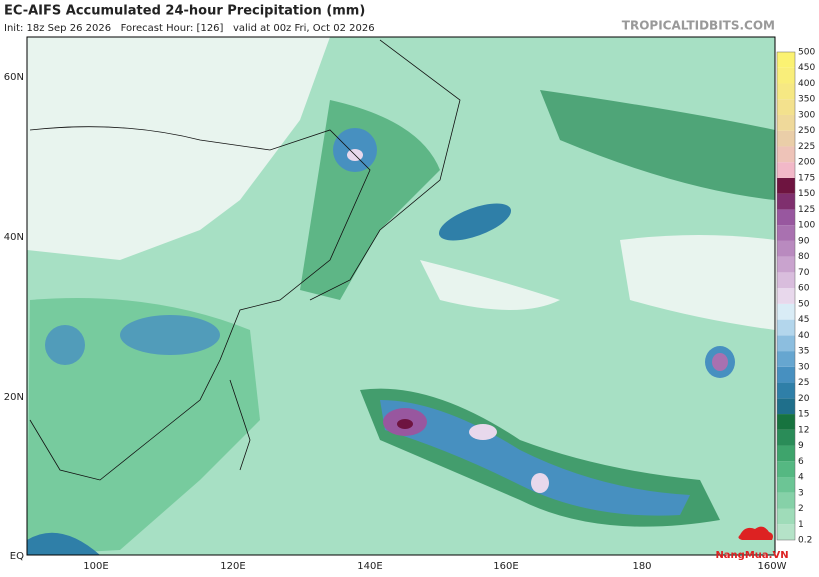 The image size is (819, 577). What do you see at coordinates (804, 241) in the screenshot?
I see `colorbar-label: 90` at bounding box center [804, 241].